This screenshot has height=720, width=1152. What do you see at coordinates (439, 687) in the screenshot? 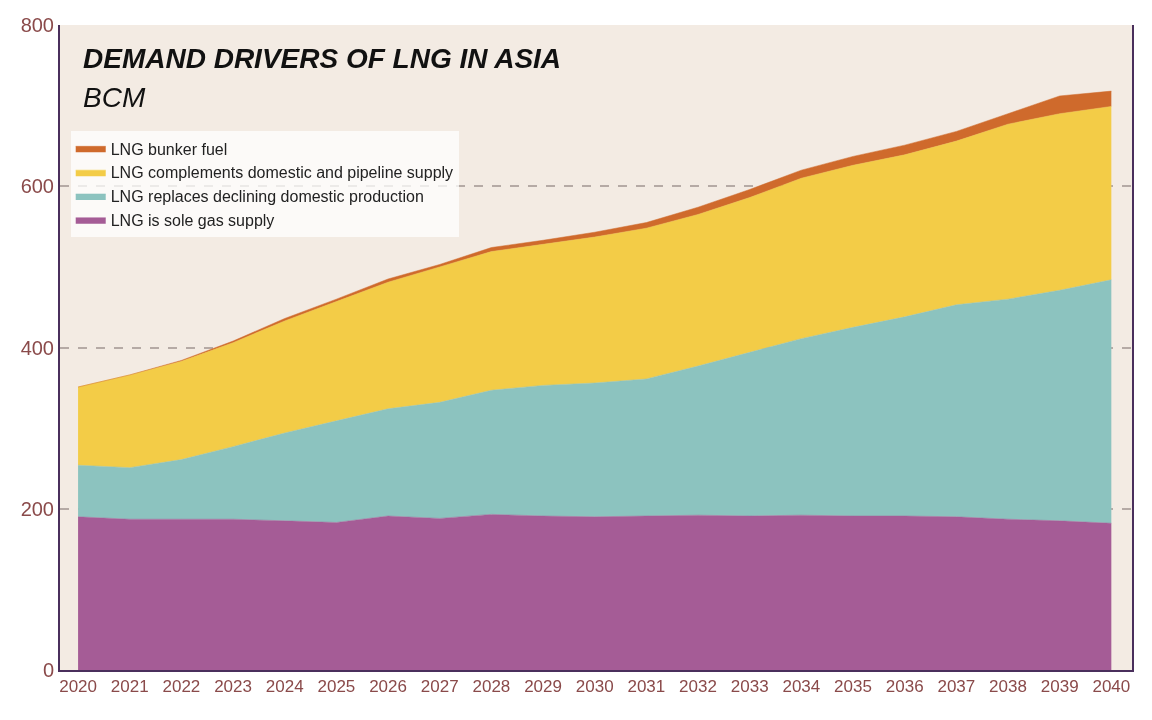
I see `x-tick-label: 2027` at bounding box center [439, 687].